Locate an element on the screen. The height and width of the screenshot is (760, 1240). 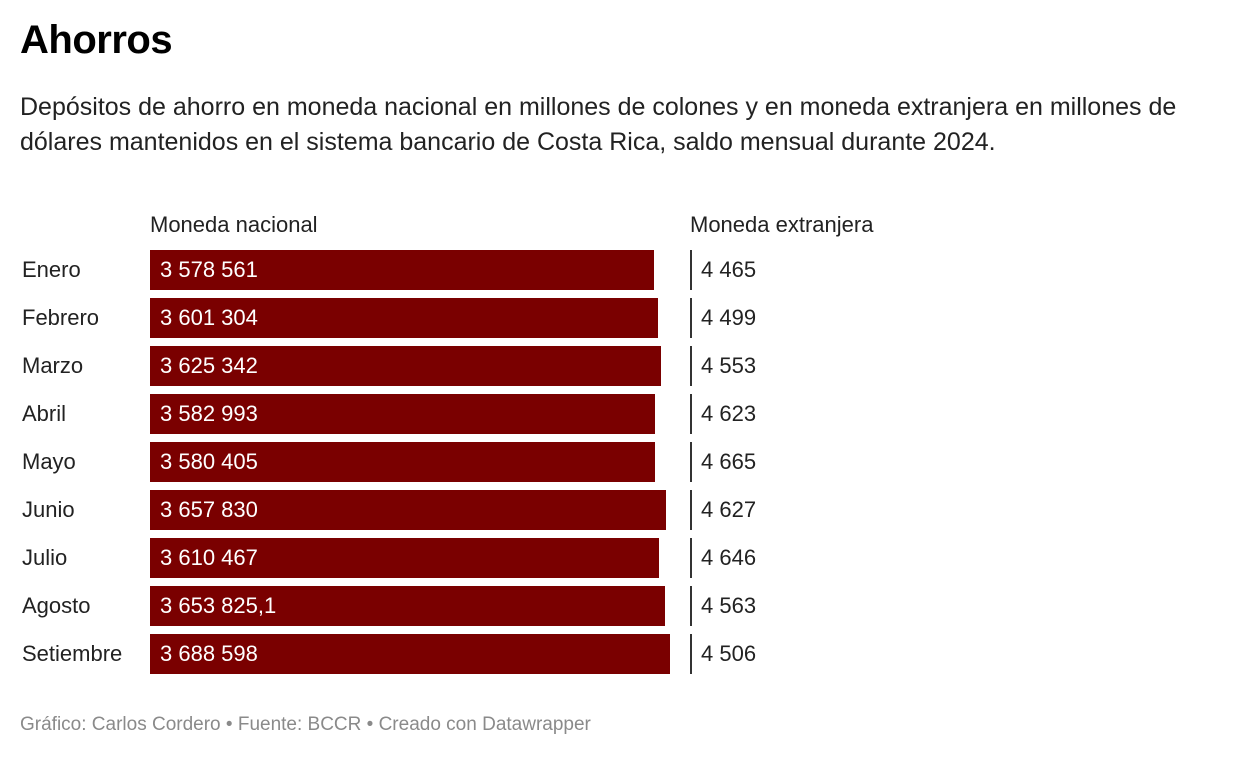
bar-value-label: 3 657 830 is located at coordinates (209, 509).